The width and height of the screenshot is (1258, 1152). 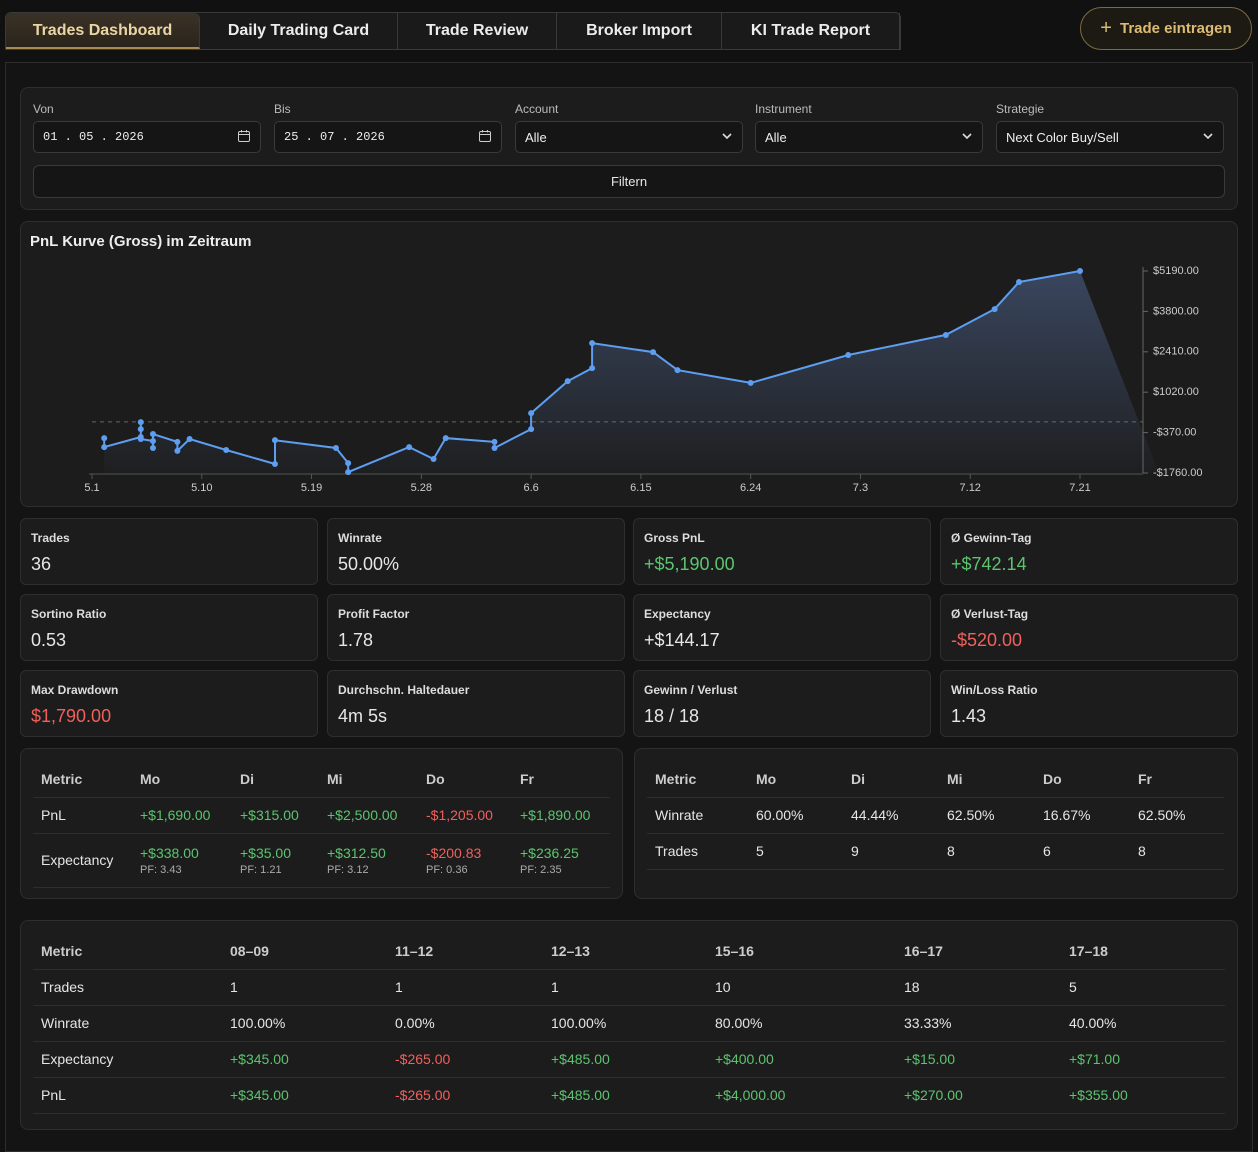 I want to click on pnl-area, so click(x=632, y=372).